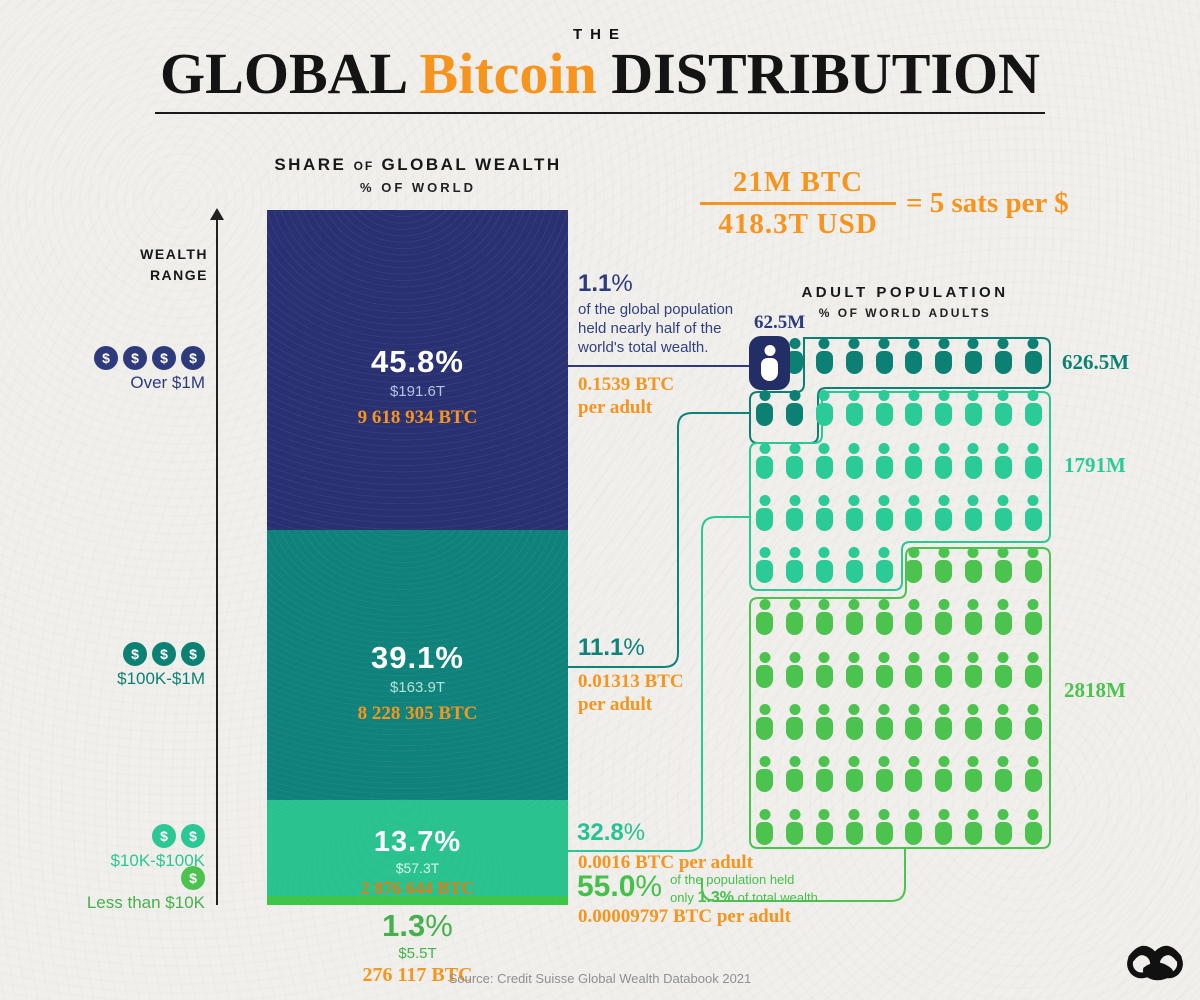 The height and width of the screenshot is (1000, 1200). Describe the element at coordinates (898, 598) in the screenshot. I see `population-pictogram-grid` at that location.